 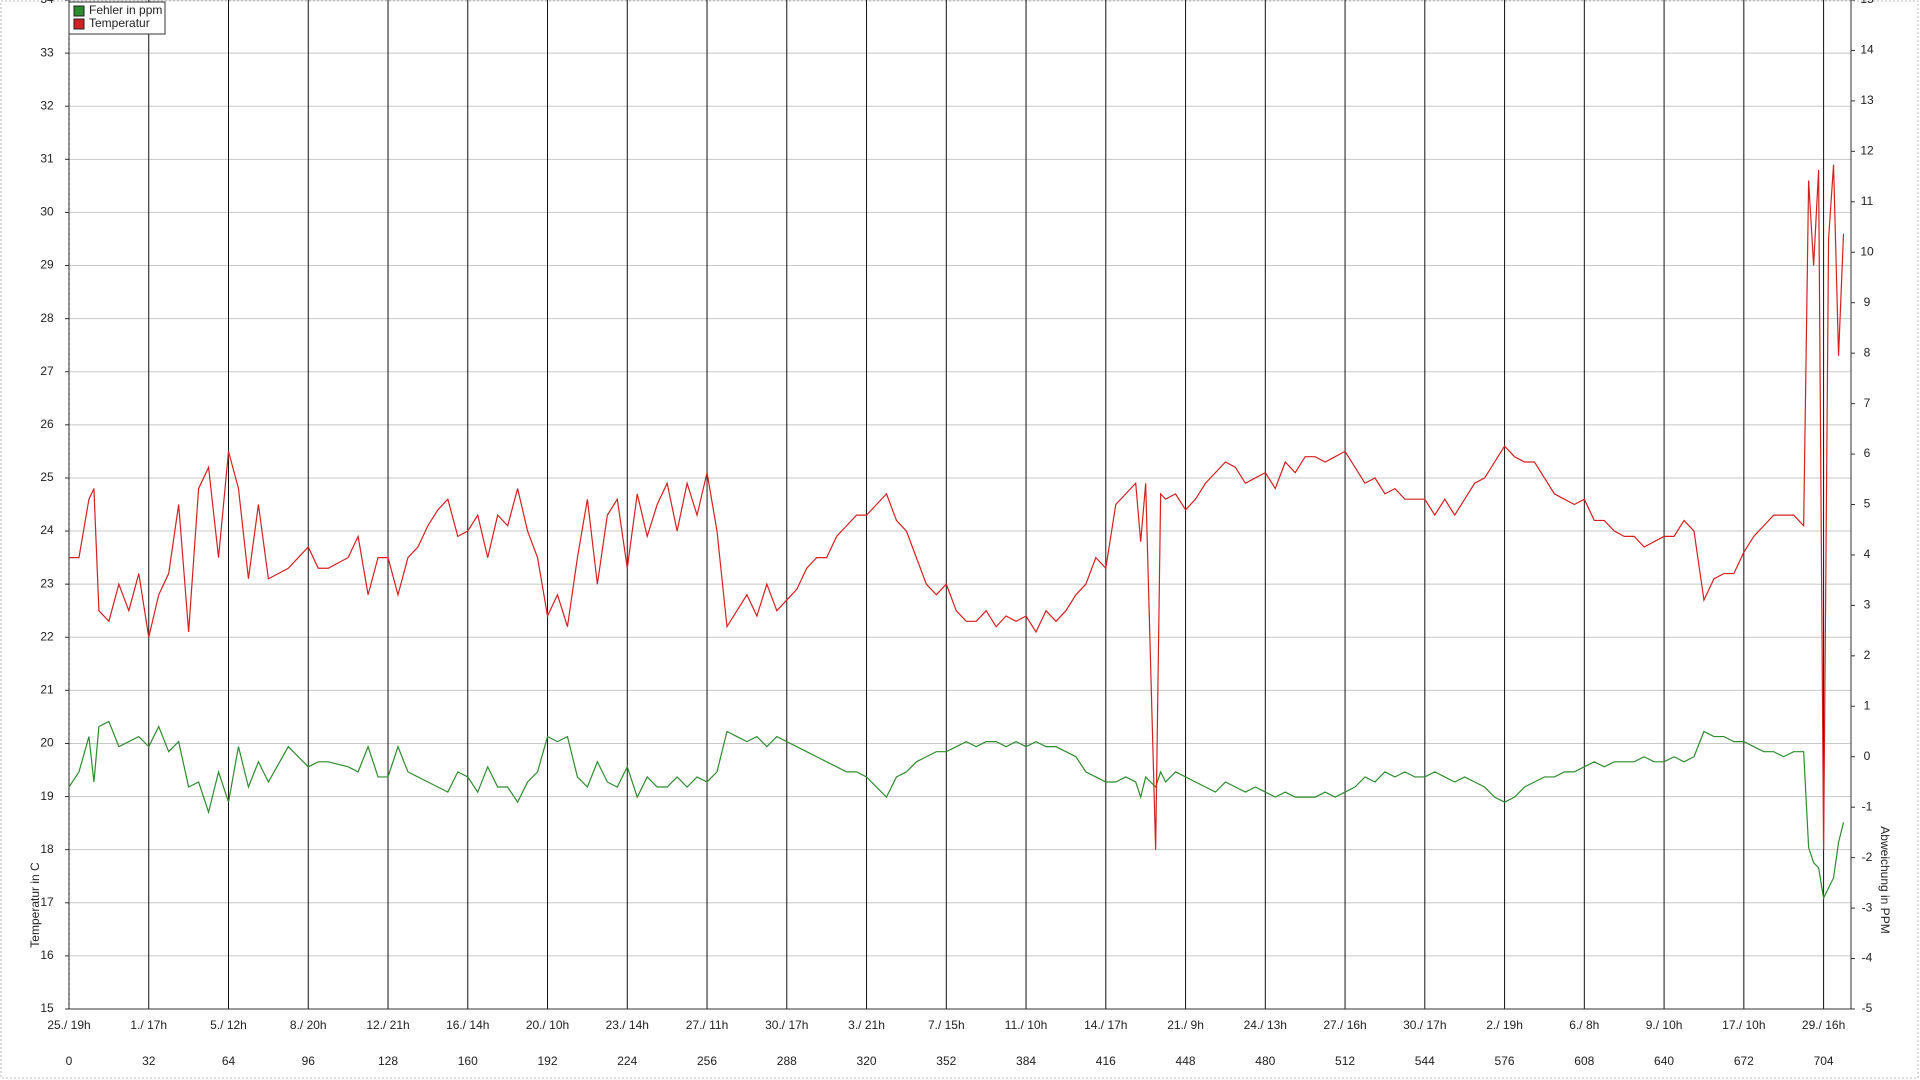 What do you see at coordinates (1867, 958) in the screenshot?
I see `y2-tick-label: -4` at bounding box center [1867, 958].